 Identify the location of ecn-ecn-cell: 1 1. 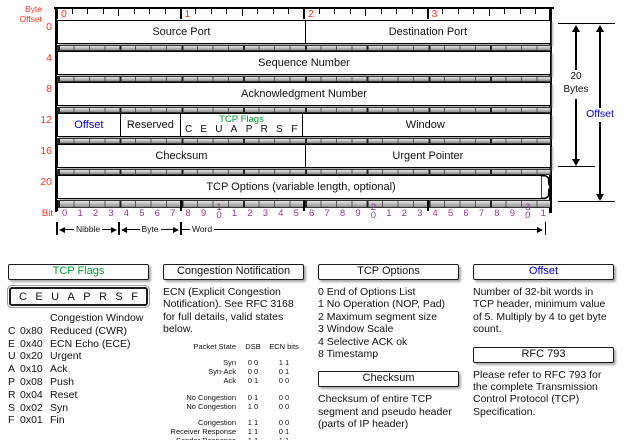
(284, 363).